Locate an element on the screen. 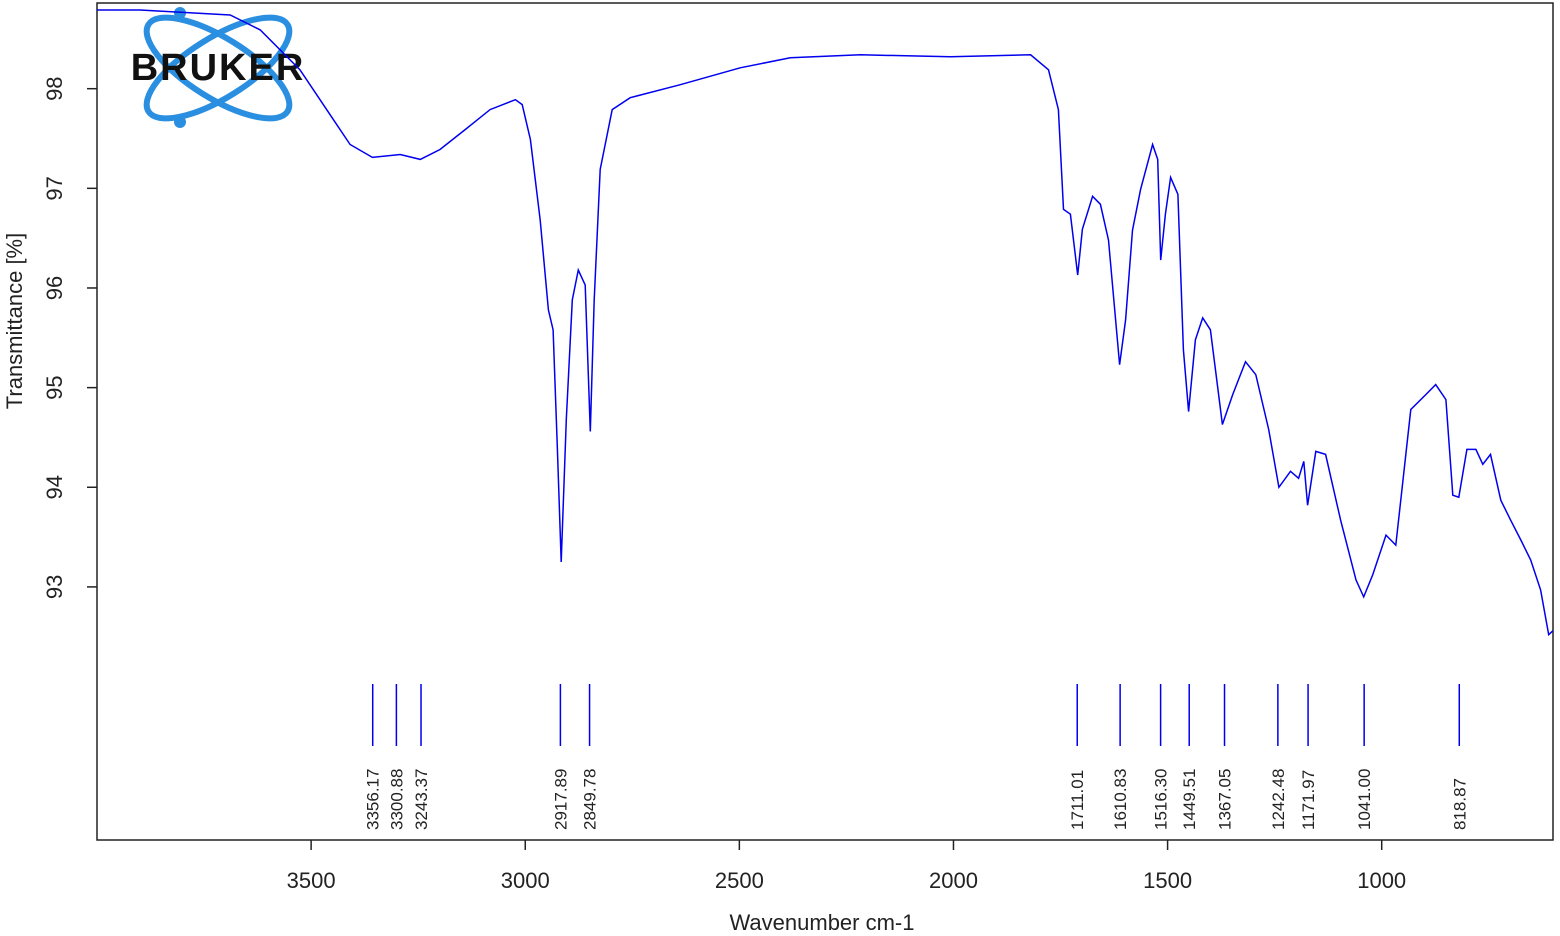 The width and height of the screenshot is (1560, 936). peak-label: 3300.88 is located at coordinates (396, 799).